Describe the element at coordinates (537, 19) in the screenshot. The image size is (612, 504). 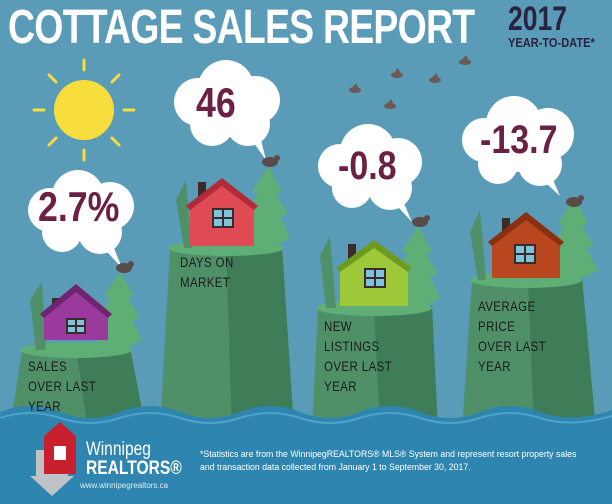
I see `report-year: 2017` at that location.